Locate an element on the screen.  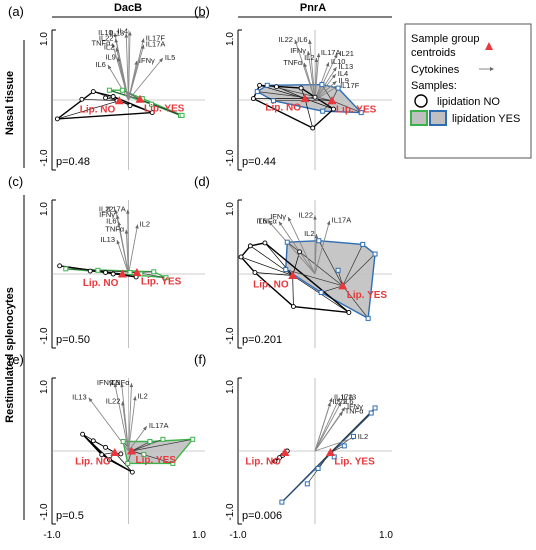
p-value-b: p=0.44 is located at coordinates (259, 162).